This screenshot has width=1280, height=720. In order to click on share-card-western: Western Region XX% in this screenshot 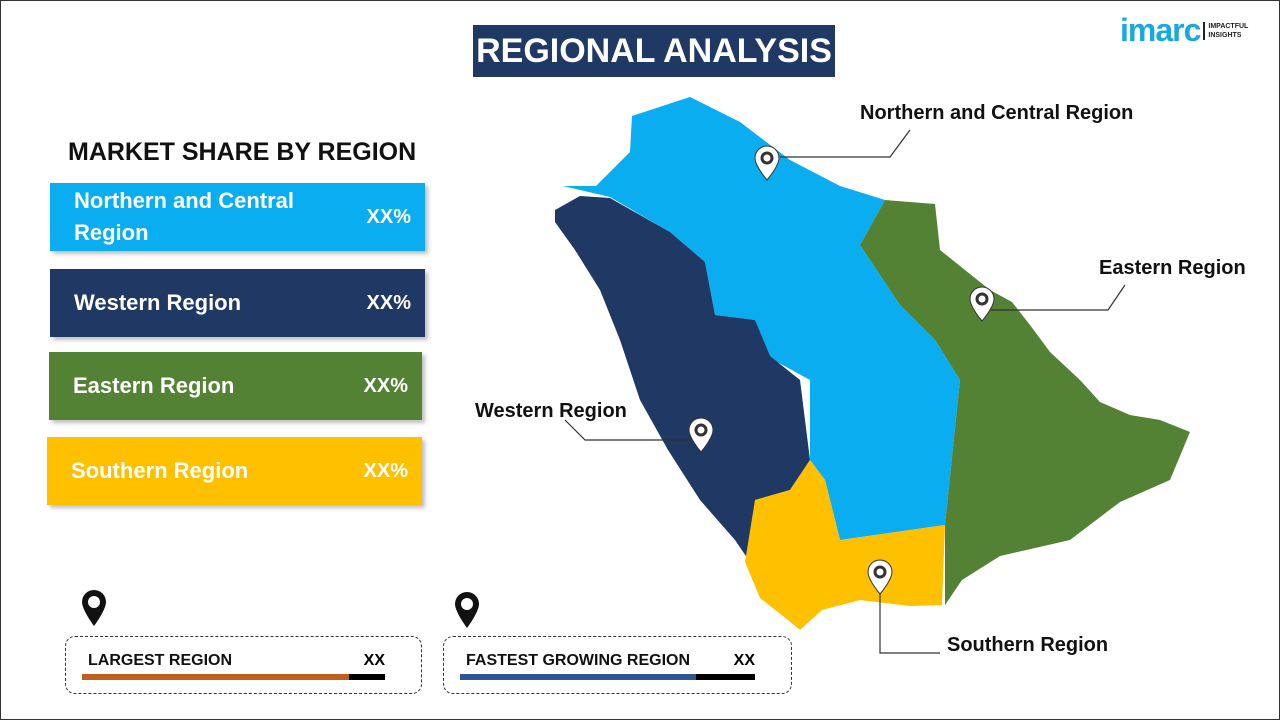, I will do `click(237, 303)`.